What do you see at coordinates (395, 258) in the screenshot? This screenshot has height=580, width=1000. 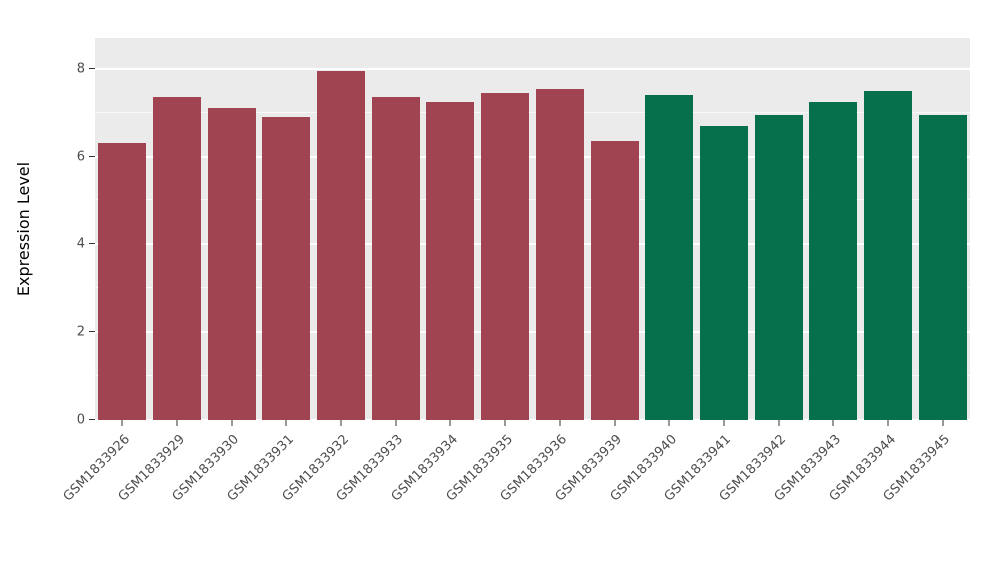 I see `bar-GSM1833933` at bounding box center [395, 258].